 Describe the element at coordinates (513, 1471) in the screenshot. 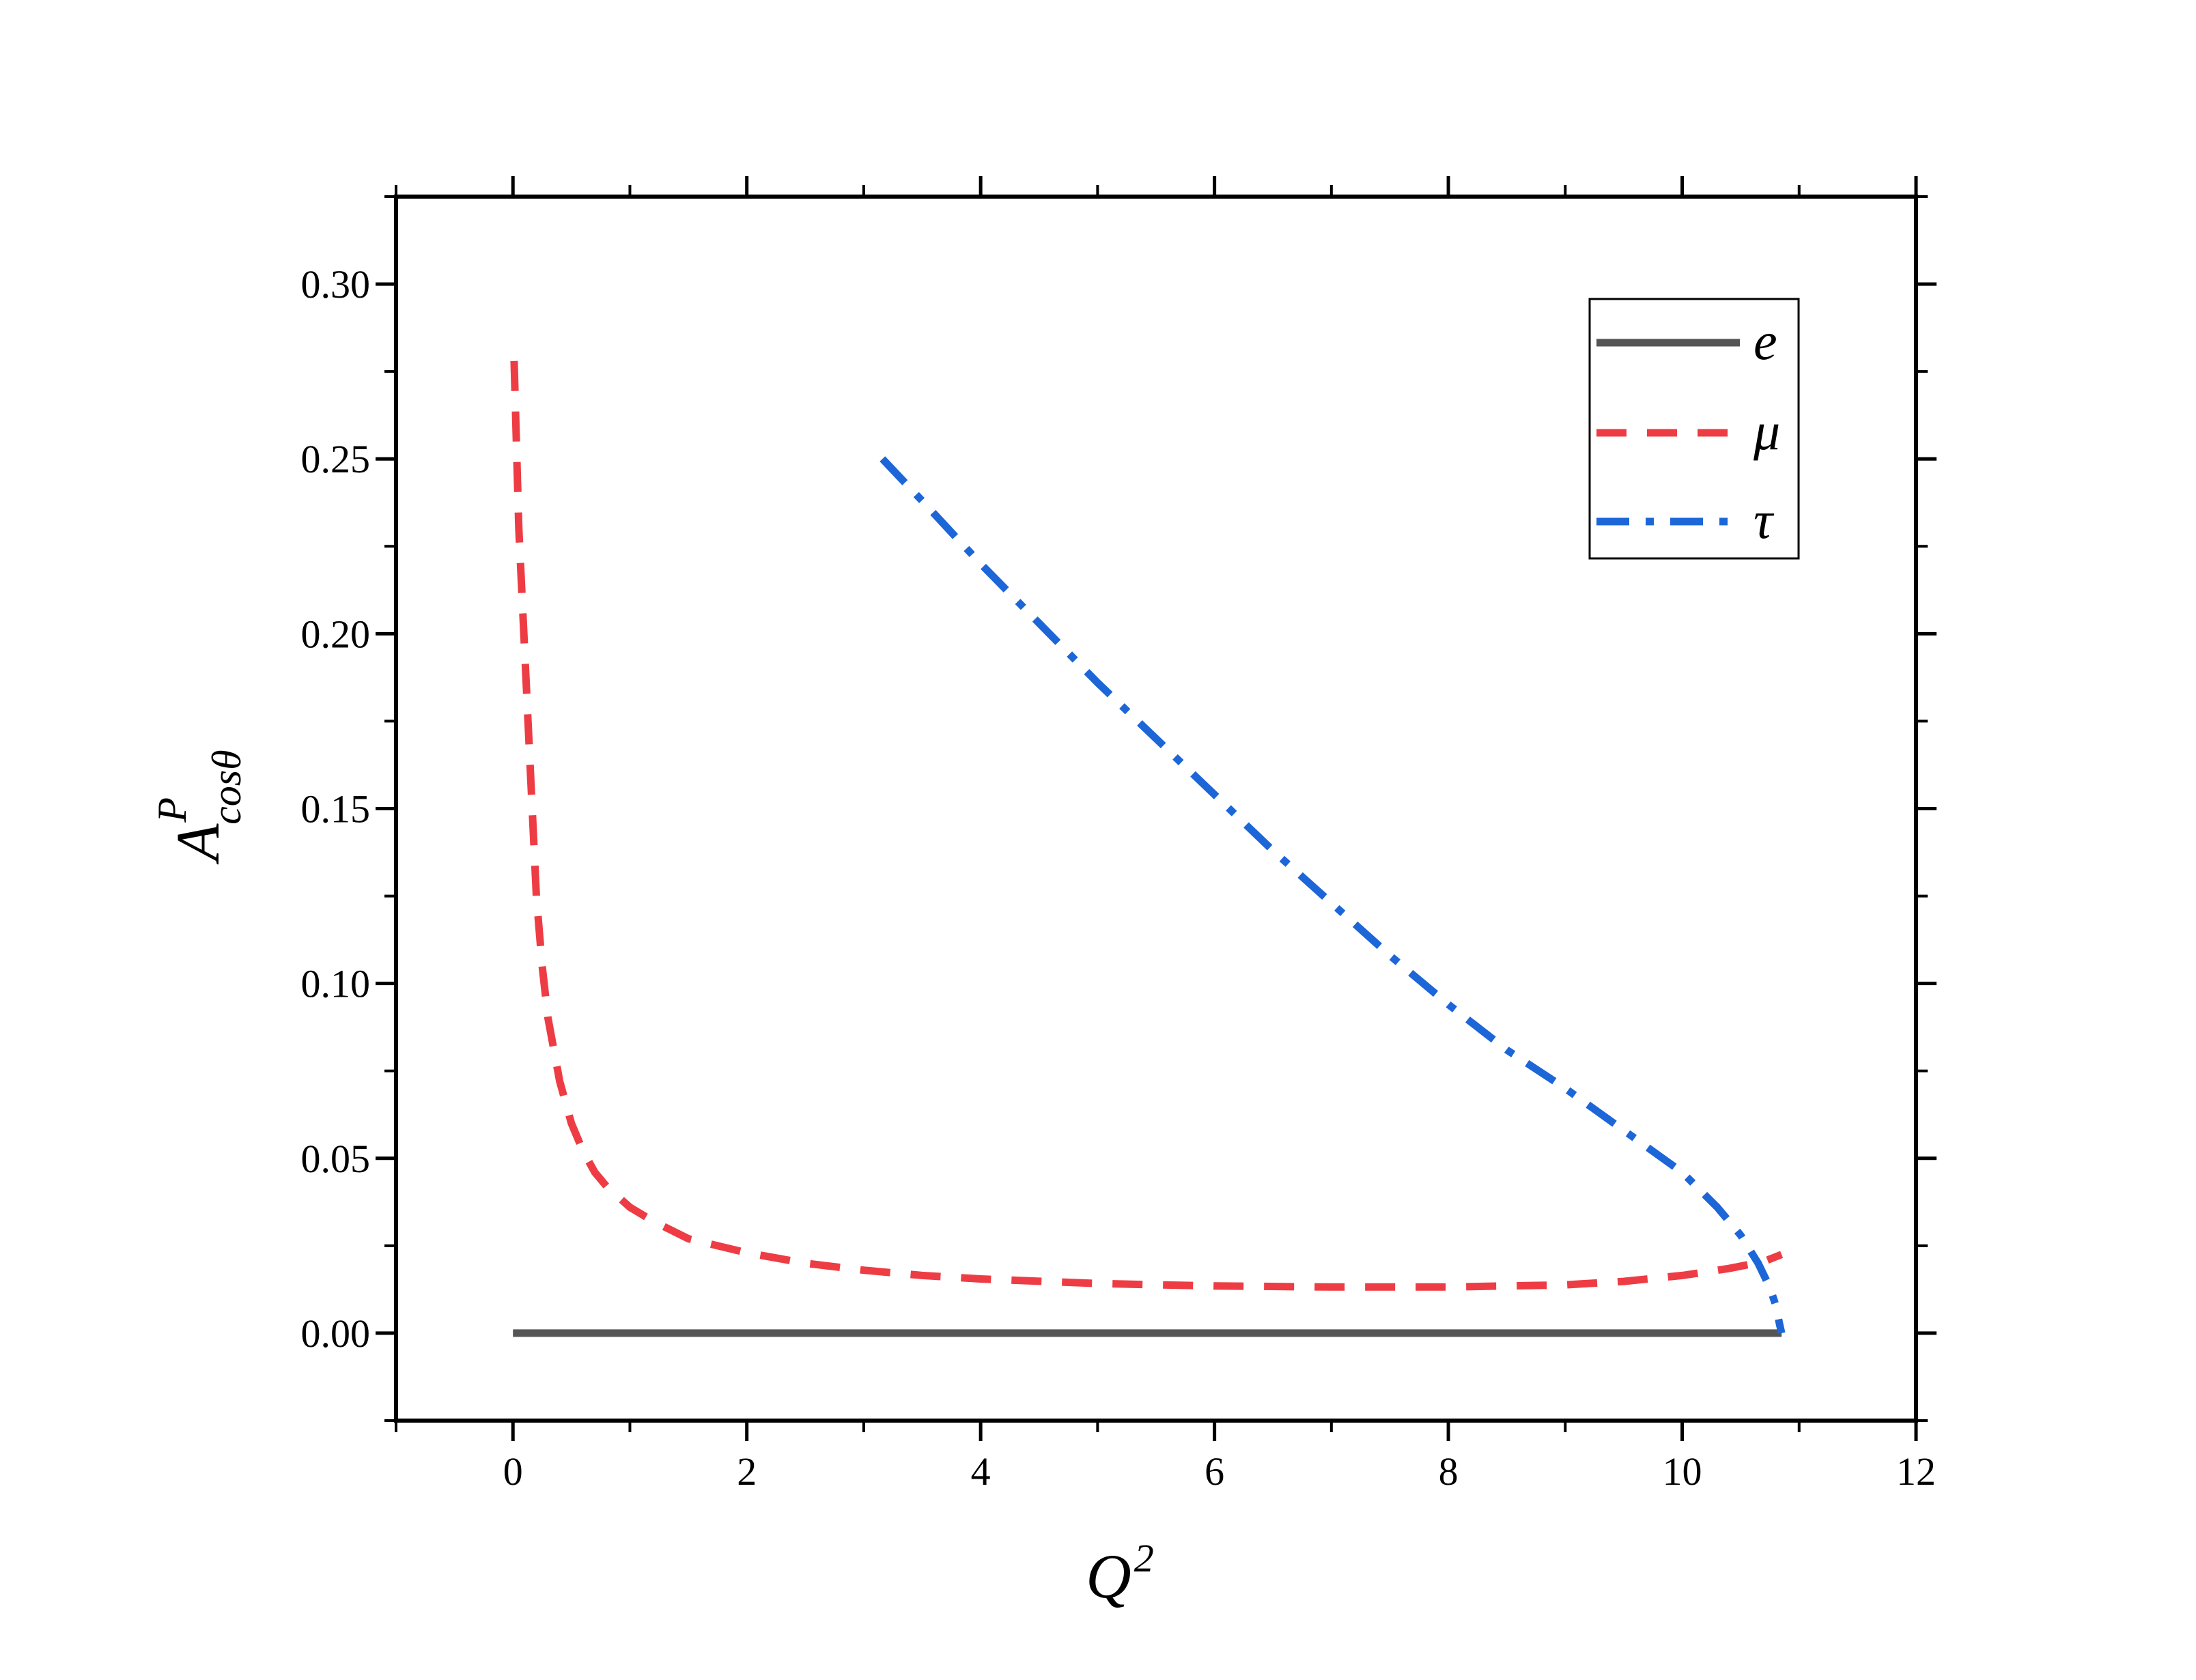

I see `x-tick-label: 0` at that location.